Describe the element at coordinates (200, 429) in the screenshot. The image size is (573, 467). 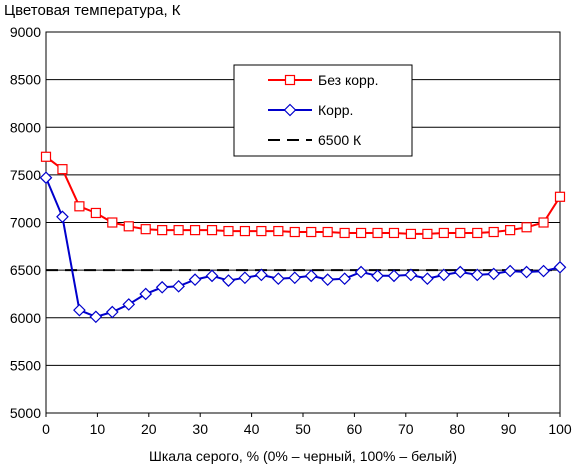
I see `x-tick-label: 30` at that location.